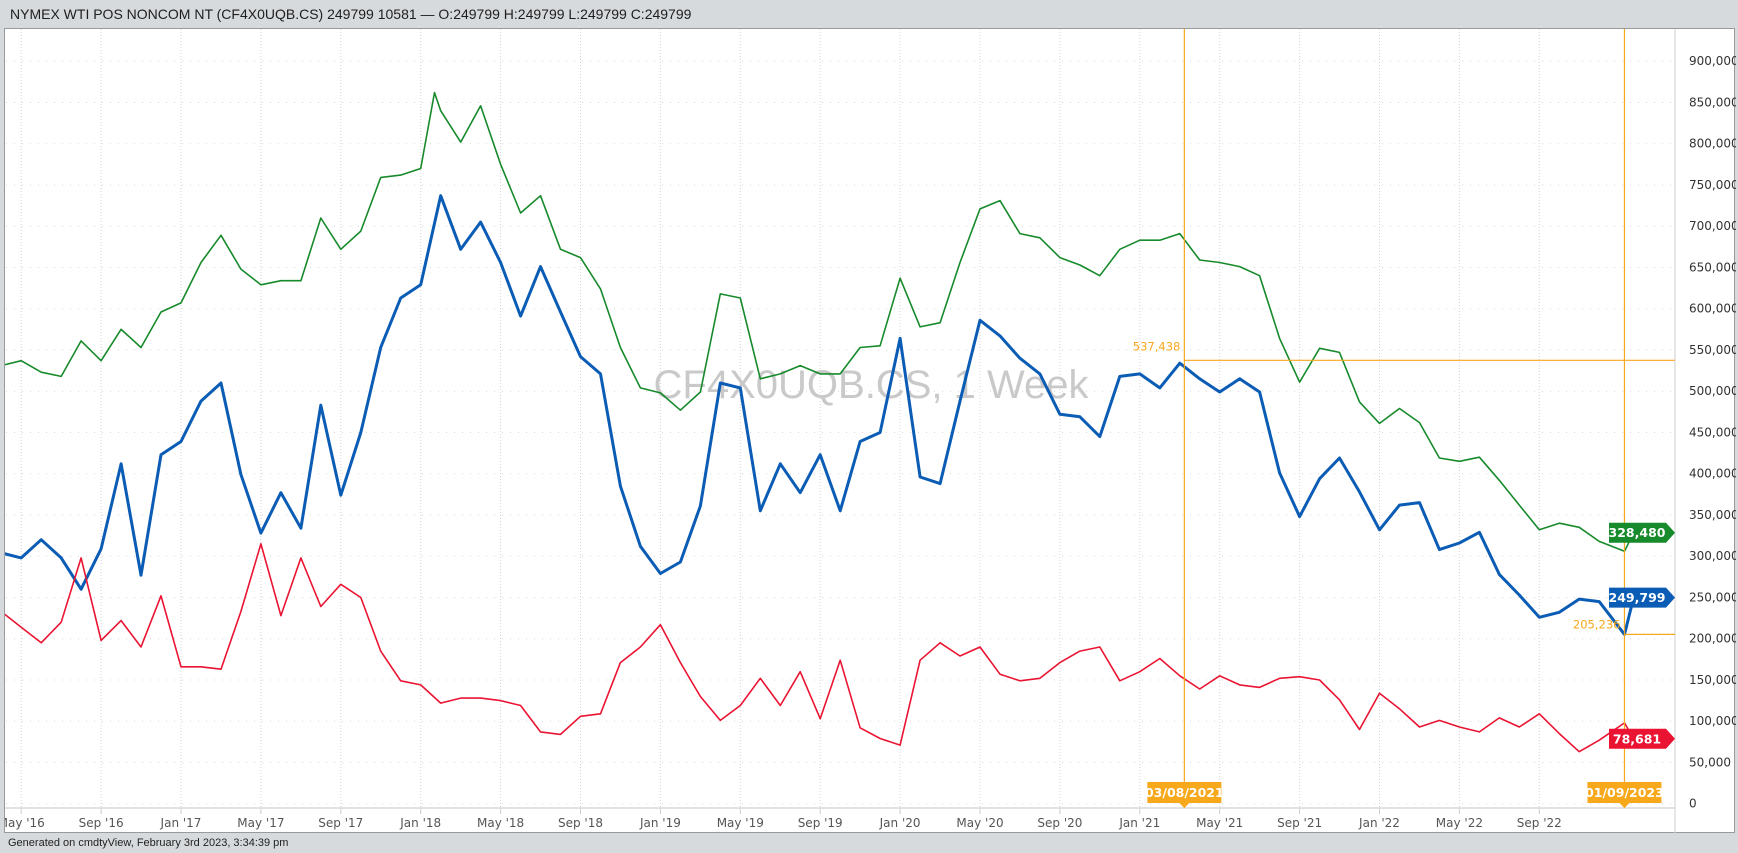 The height and width of the screenshot is (853, 1738). What do you see at coordinates (500, 823) in the screenshot?
I see `x-tick-label: May '18` at bounding box center [500, 823].